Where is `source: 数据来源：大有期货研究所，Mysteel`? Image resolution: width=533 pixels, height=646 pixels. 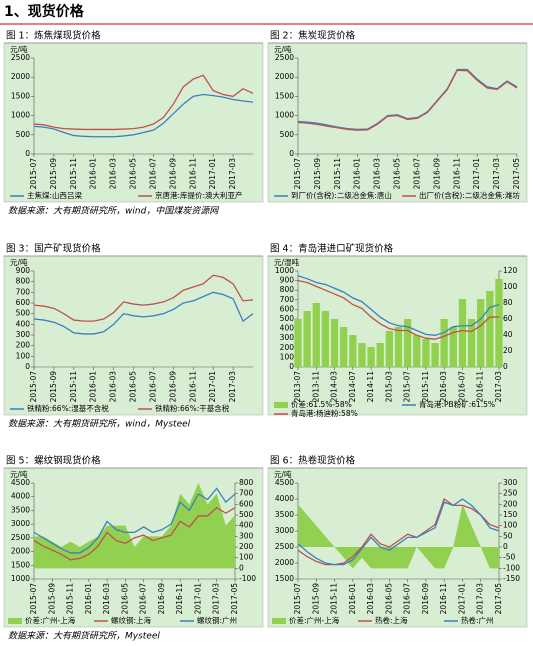 source: 数据来源：大有期货研究所，Mysteel is located at coordinates (84, 636).